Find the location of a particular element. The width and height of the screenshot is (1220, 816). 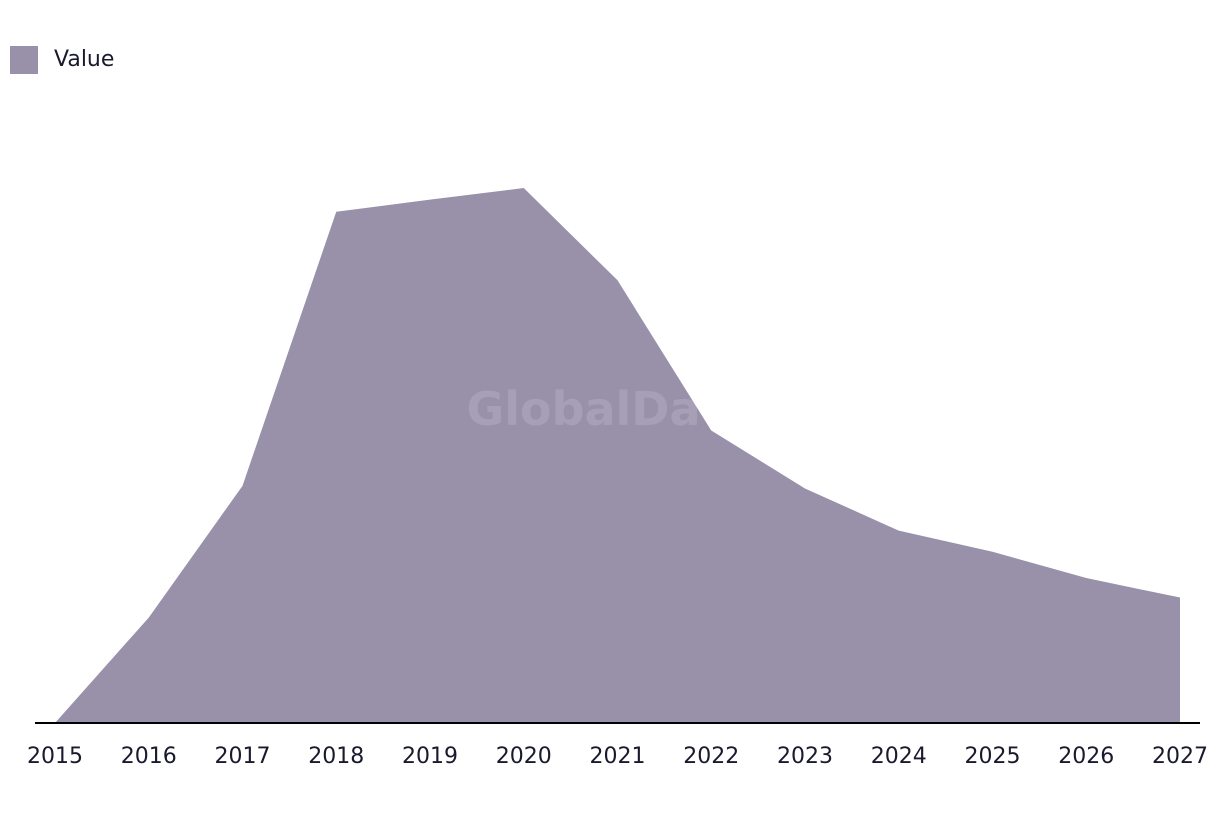

legend-label-value: Value is located at coordinates (84, 59).